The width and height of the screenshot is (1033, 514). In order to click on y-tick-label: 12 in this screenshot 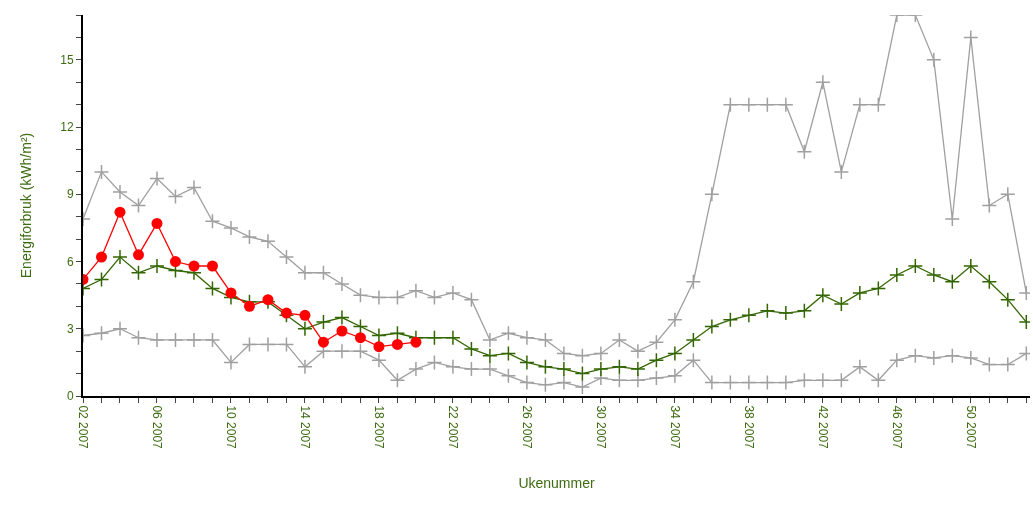, I will do `click(67, 127)`.